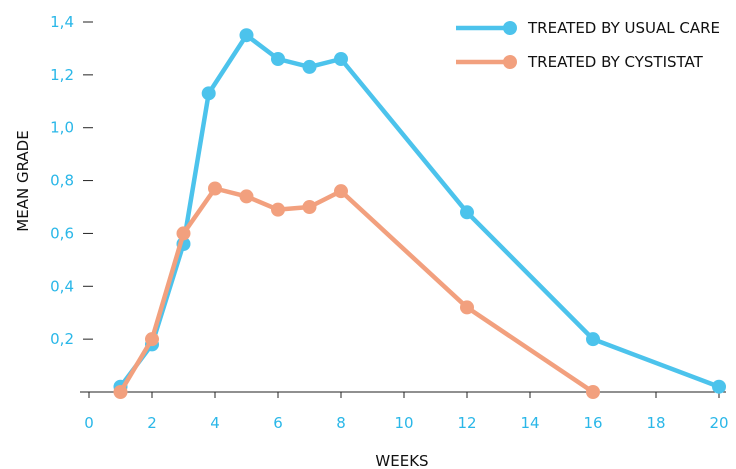 This screenshot has height=469, width=736. I want to click on legend-item: TREATED BY USUAL CARE, so click(588, 28).